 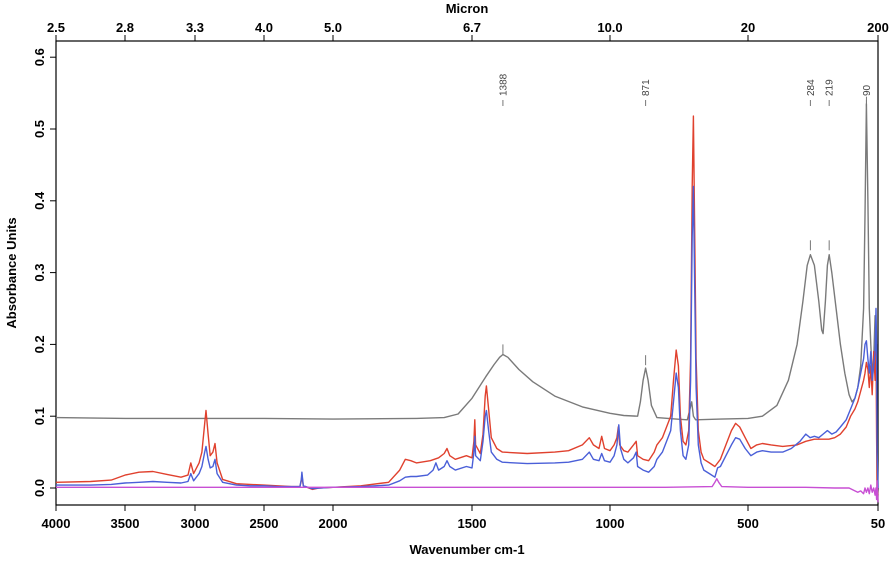 I want to click on x-tick-label: 2500, so click(x=264, y=523).